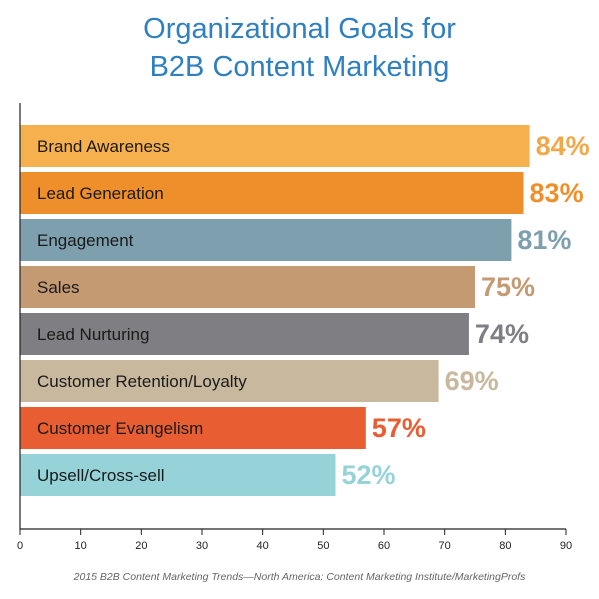 This screenshot has height=599, width=599. Describe the element at coordinates (323, 546) in the screenshot. I see `x-tick-label-50: 50` at that location.